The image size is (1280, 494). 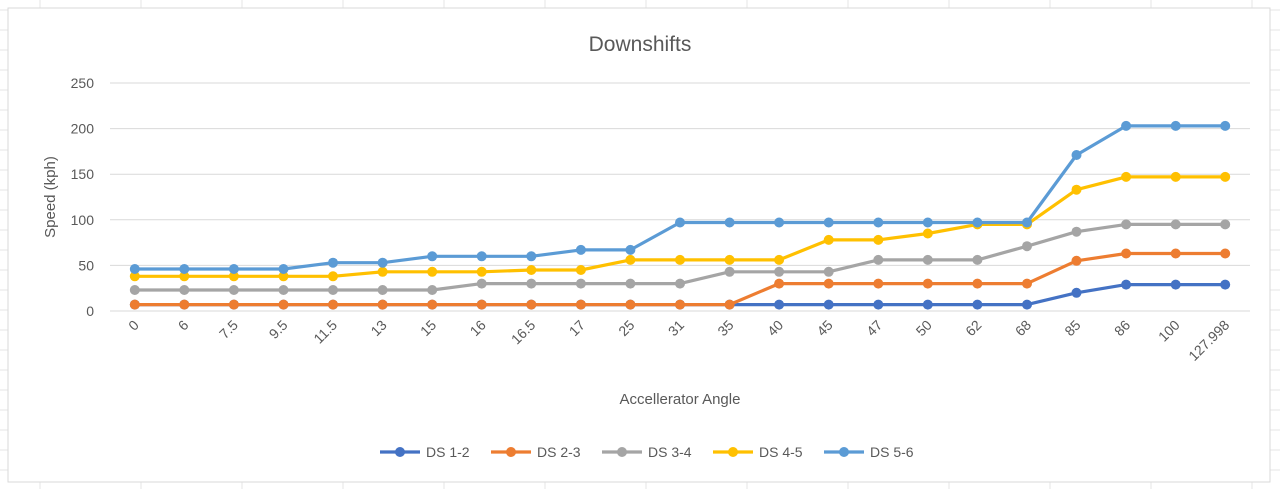 What do you see at coordinates (640, 44) in the screenshot?
I see `chart-title: Downshifts` at bounding box center [640, 44].